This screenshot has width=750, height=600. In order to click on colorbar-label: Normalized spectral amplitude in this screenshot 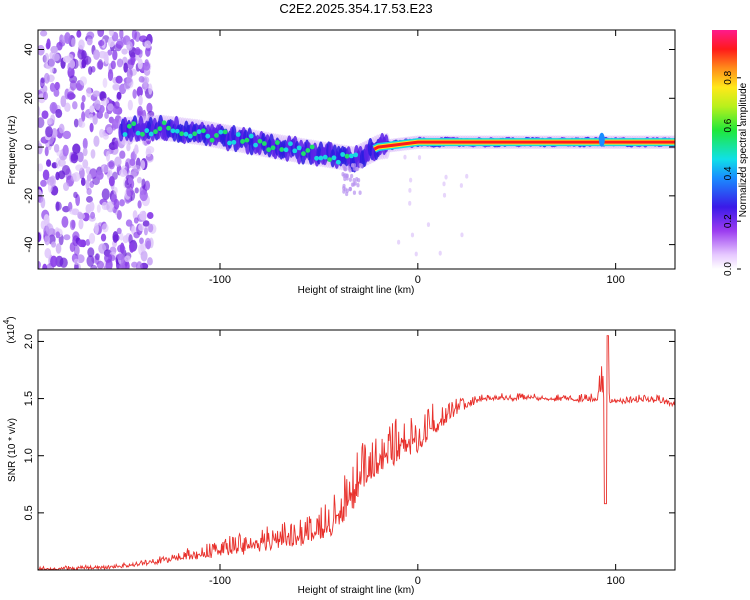, I will do `click(743, 149)`.